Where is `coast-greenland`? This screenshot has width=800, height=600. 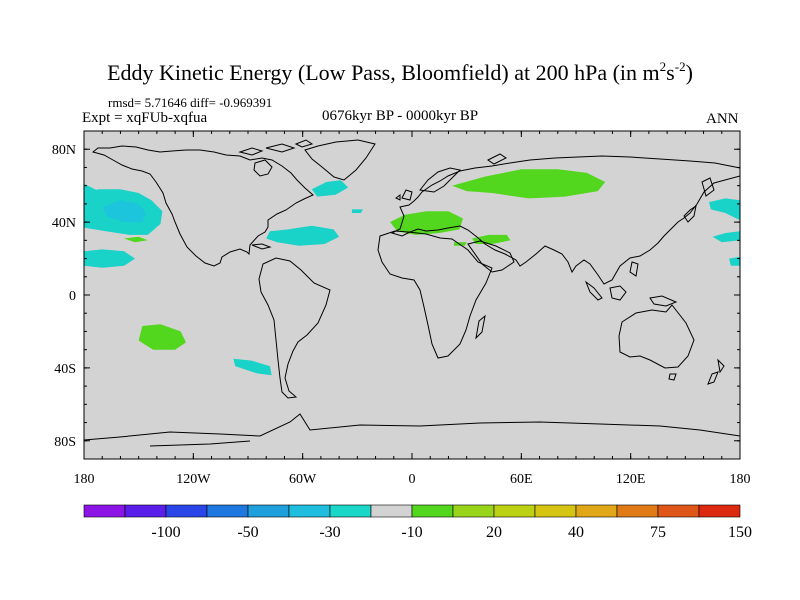 coast-greenland is located at coordinates (340, 160).